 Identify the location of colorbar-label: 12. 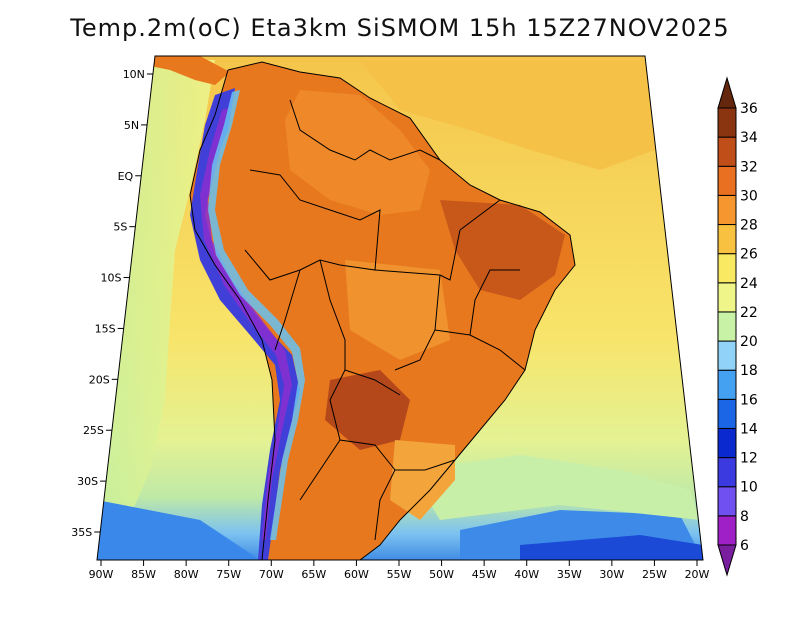
(749, 459).